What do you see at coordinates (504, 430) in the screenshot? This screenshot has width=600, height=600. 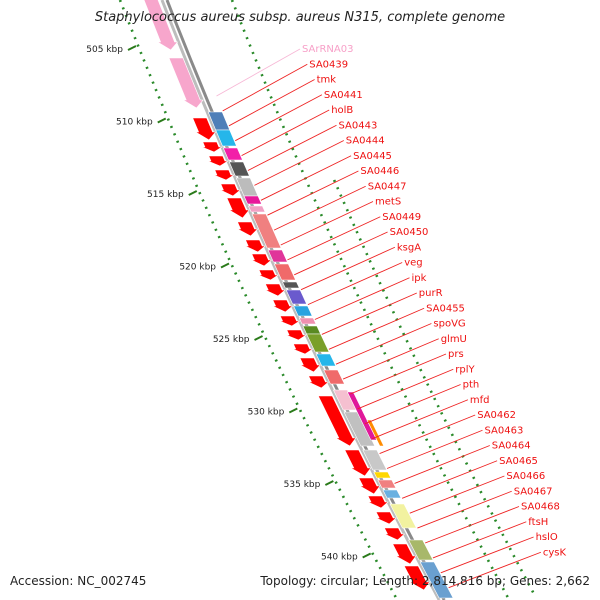 I see `gene-label: SA0463` at bounding box center [504, 430].